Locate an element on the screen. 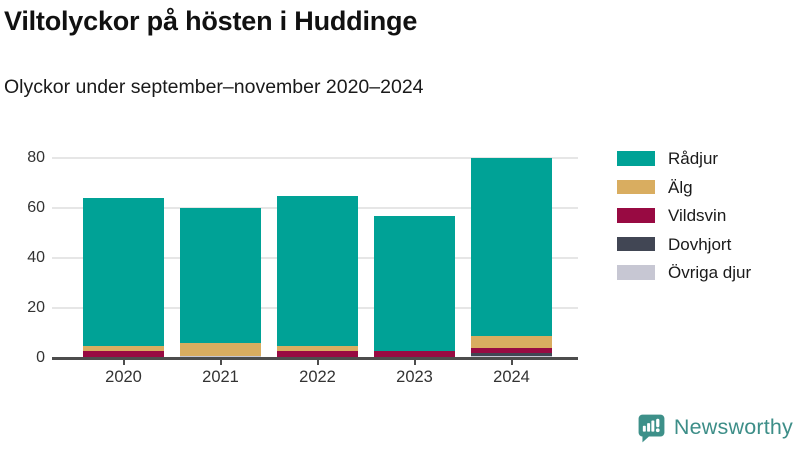  x-axis-line is located at coordinates (315, 358).